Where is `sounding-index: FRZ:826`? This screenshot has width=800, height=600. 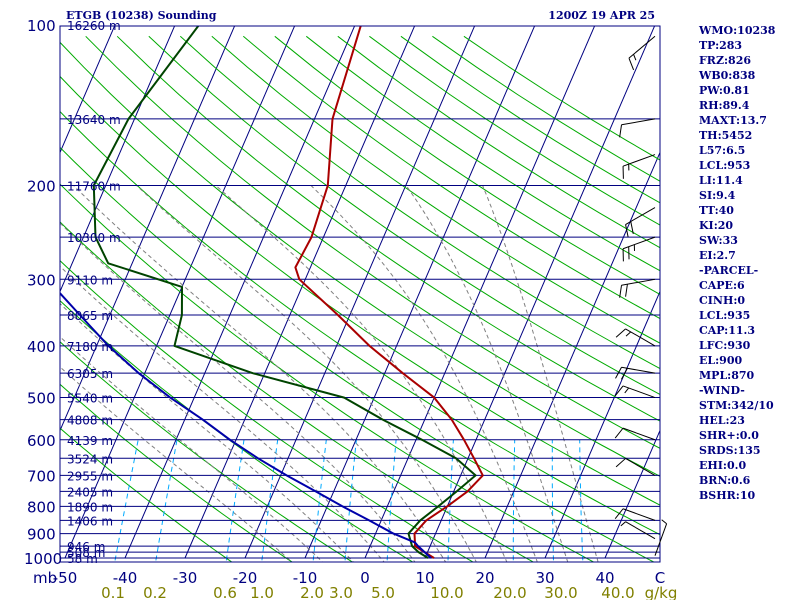 sounding-index: FRZ:826 is located at coordinates (725, 60).